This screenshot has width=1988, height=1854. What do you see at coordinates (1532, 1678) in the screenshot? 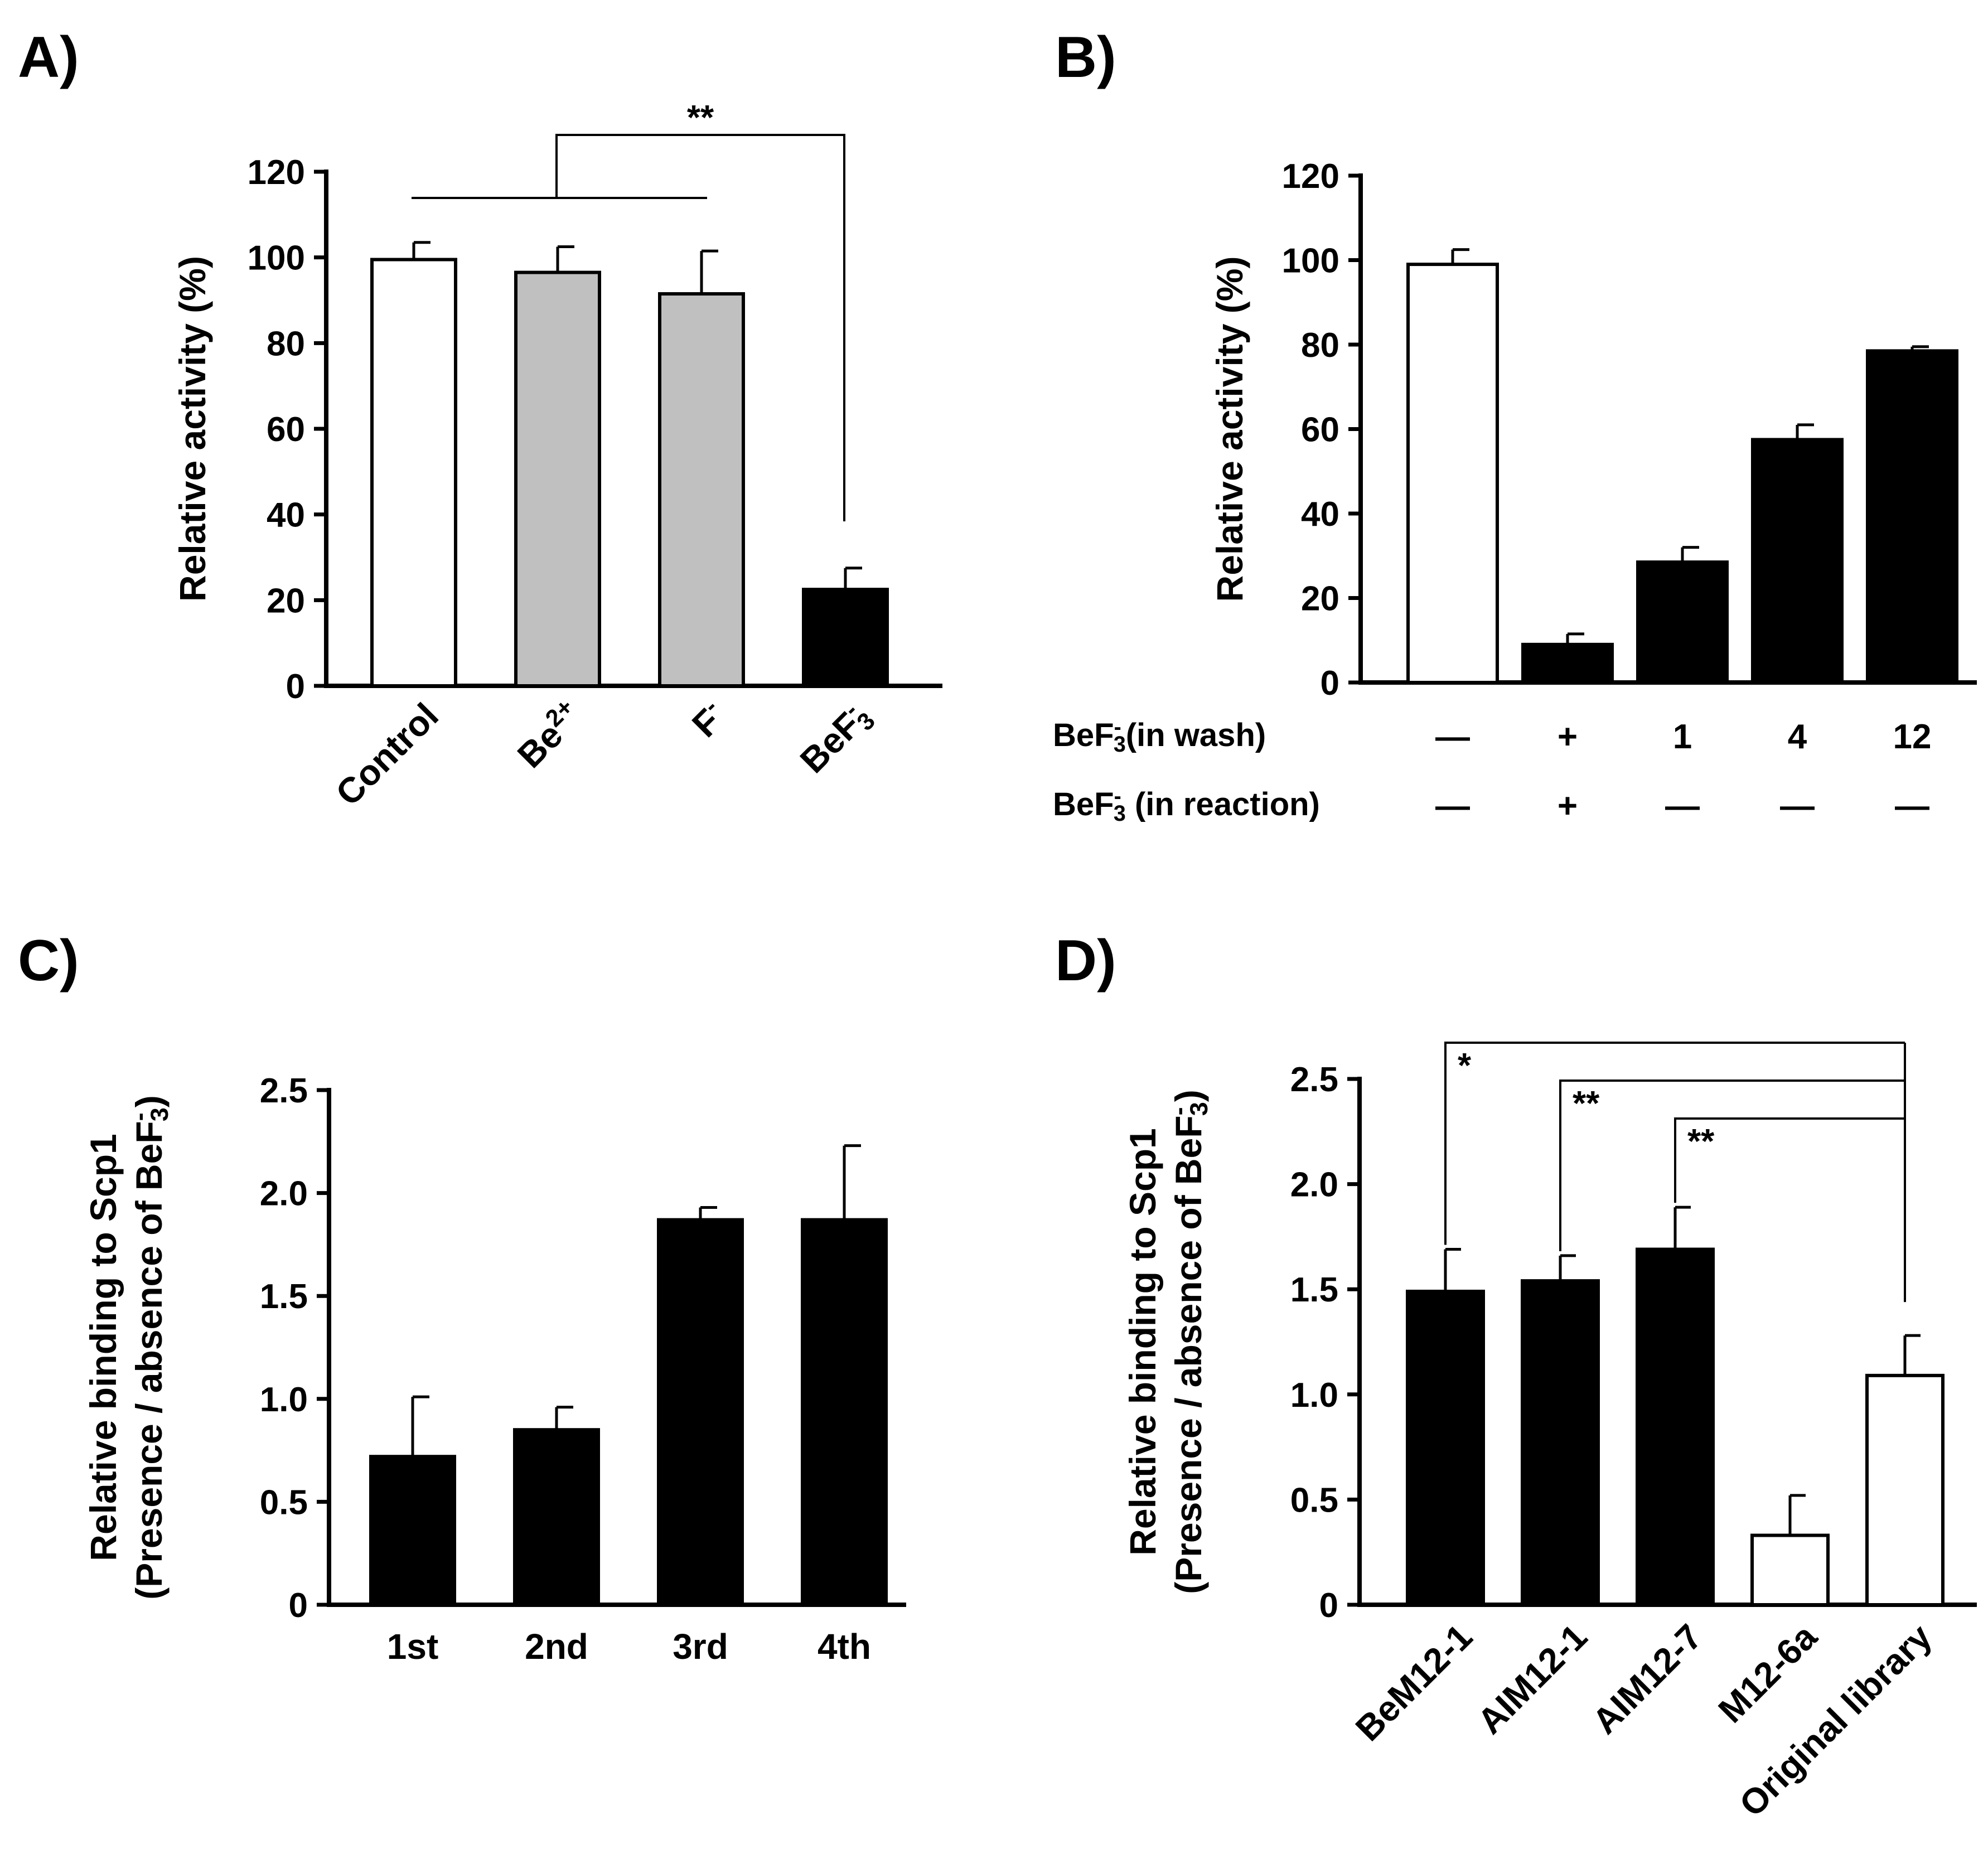
I see `category-label: AIM12-1` at bounding box center [1532, 1678].